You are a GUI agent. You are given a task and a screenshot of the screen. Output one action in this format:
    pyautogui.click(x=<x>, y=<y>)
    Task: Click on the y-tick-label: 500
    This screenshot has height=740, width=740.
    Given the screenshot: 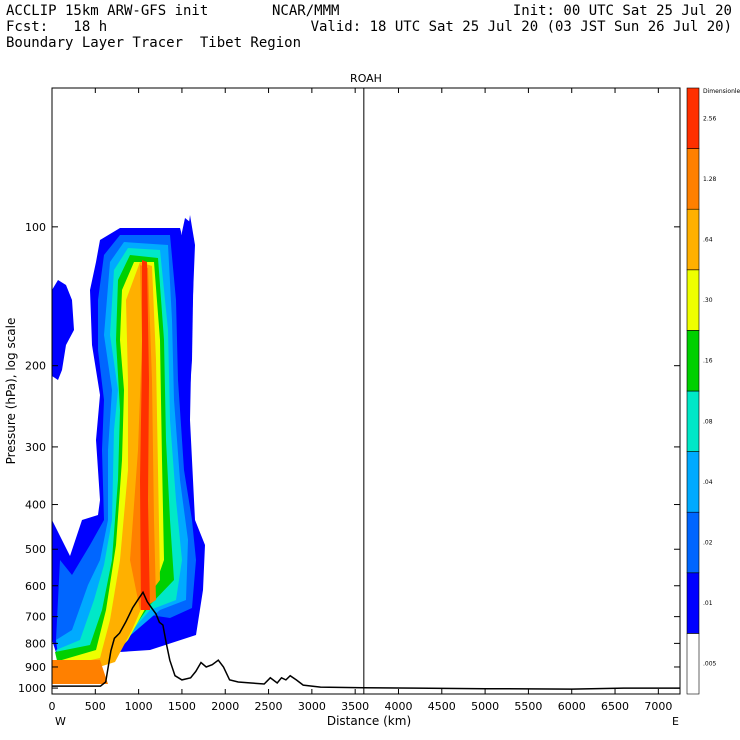 What is the action you would take?
    pyautogui.click(x=35, y=549)
    